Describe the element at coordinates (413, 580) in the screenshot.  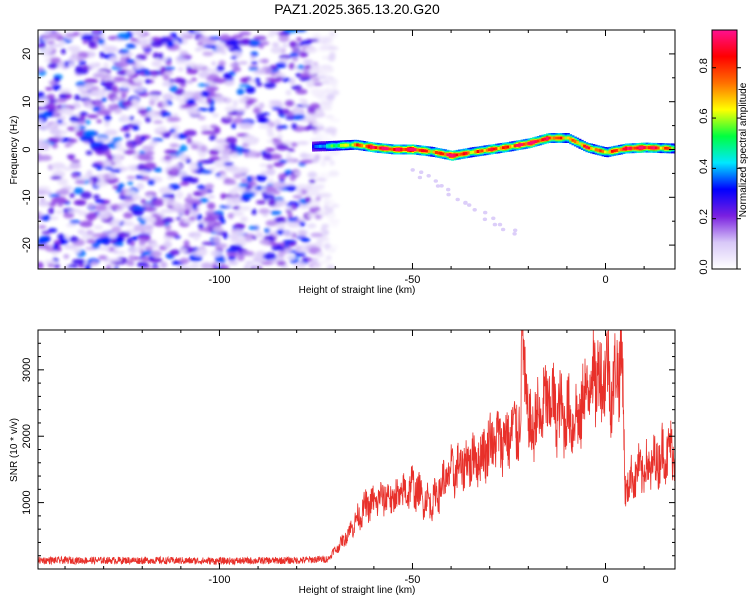
I see `snr-x-tick-label: -50` at that location.